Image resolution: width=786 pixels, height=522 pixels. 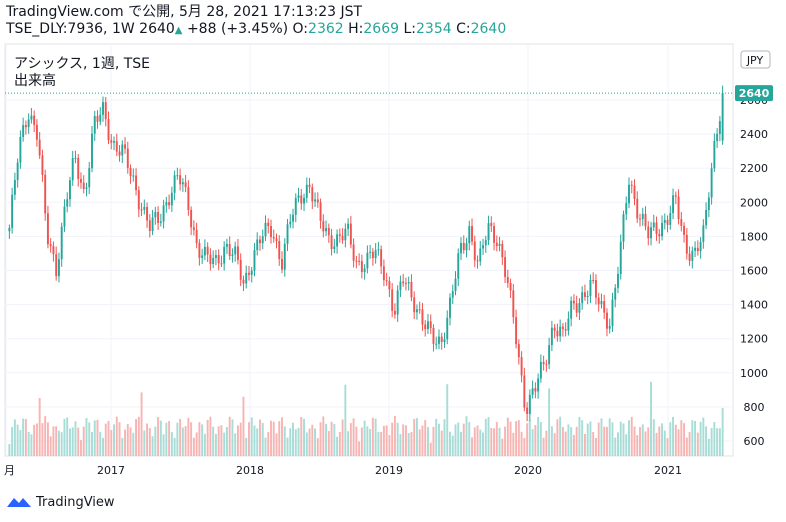 What do you see at coordinates (60, 502) in the screenshot?
I see `footer: TradingView` at bounding box center [60, 502].